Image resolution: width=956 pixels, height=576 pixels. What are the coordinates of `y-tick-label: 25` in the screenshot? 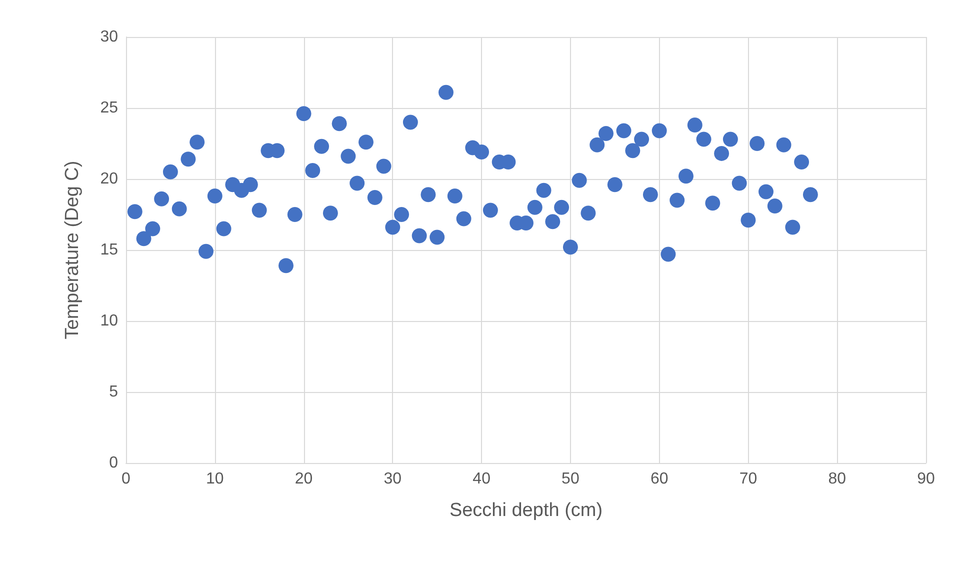 It's located at (109, 108).